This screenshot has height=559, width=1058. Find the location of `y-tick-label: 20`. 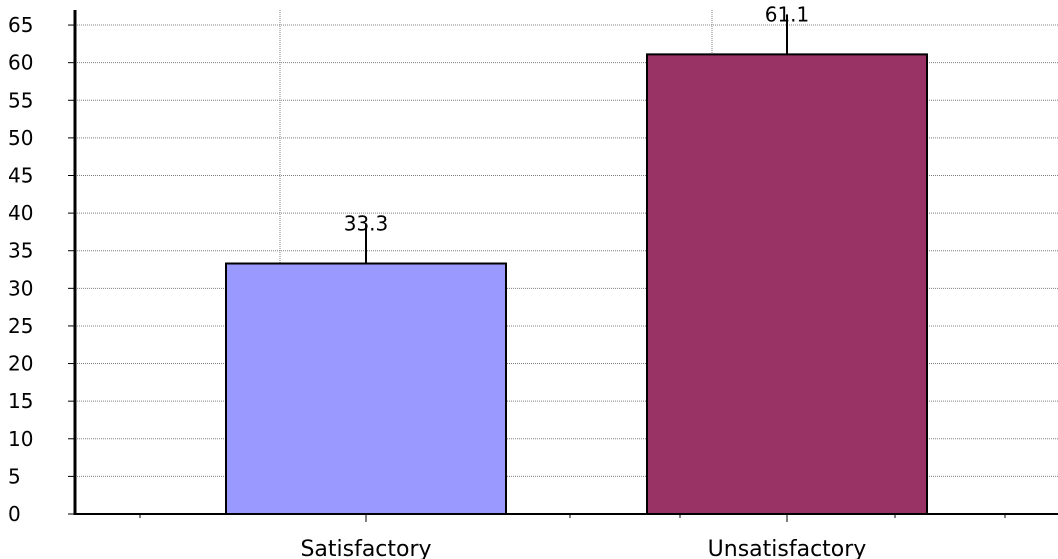

y-tick-label: 20 is located at coordinates (20, 364).